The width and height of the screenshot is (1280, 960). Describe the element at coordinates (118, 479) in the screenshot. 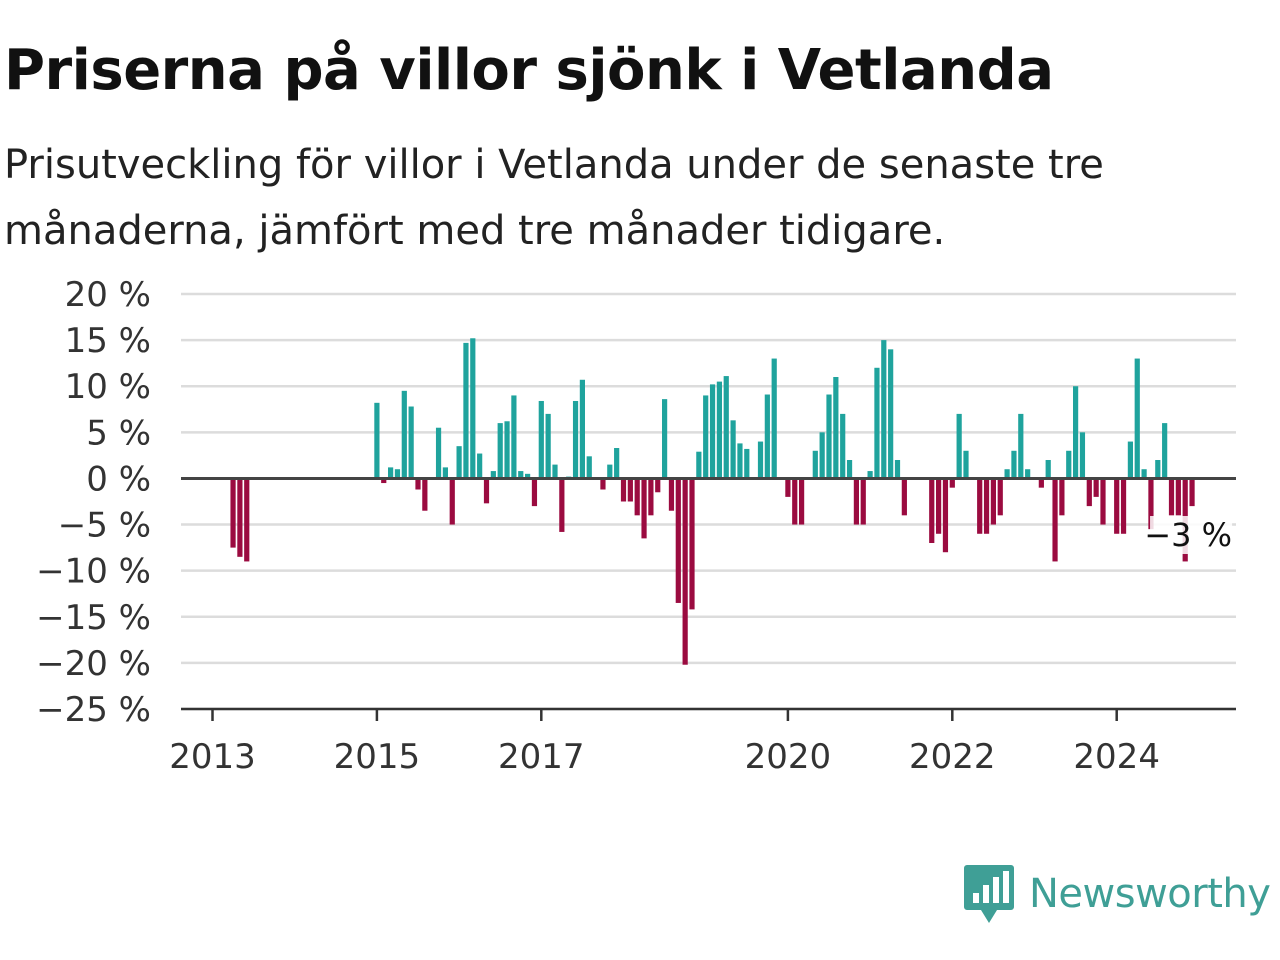

I see `y-tick-label: 0 %` at that location.